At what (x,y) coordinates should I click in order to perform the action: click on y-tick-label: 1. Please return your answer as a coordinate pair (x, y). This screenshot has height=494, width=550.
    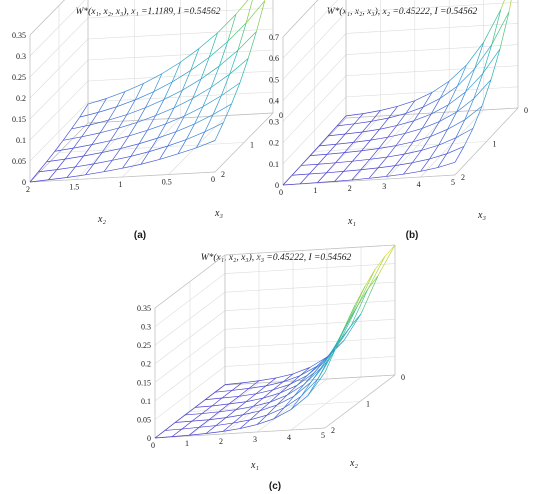
    Looking at the image, I should click on (495, 144).